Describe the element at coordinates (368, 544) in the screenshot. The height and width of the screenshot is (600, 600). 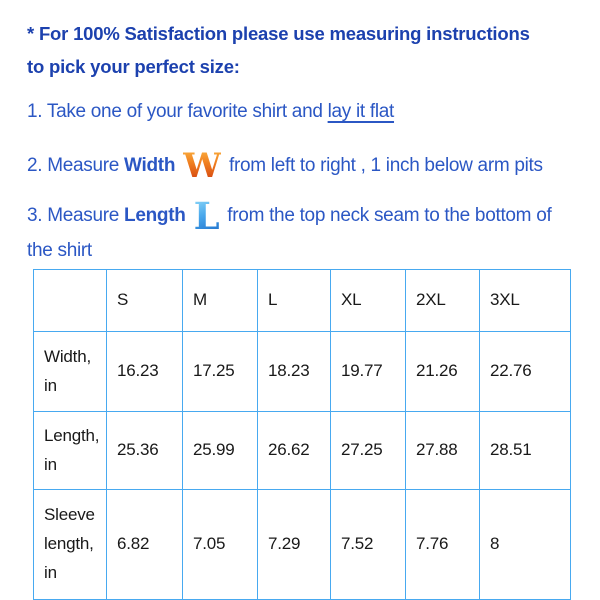
I see `sleeve-value-xl: 7.52` at that location.